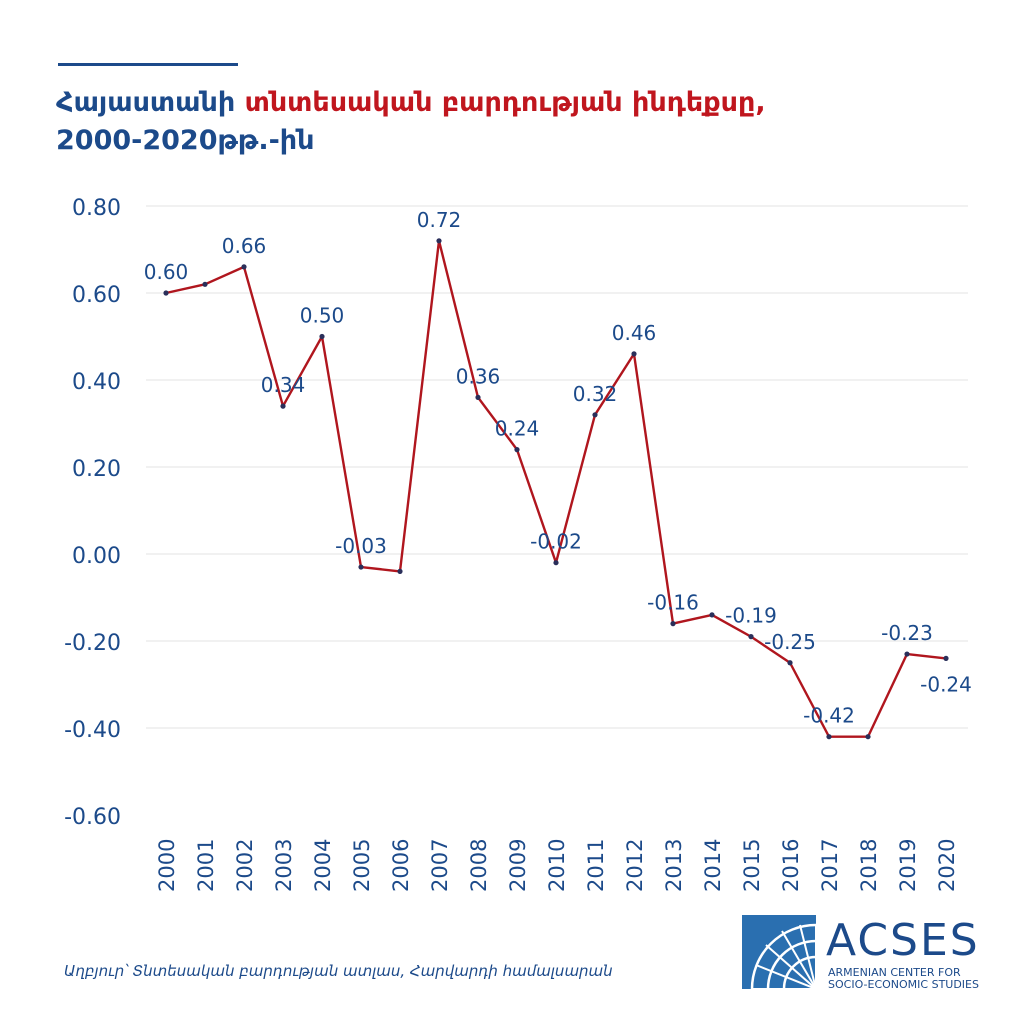 This screenshot has height=1024, width=1024. What do you see at coordinates (283, 385) in the screenshot?
I see `data-label: 0.34` at bounding box center [283, 385].